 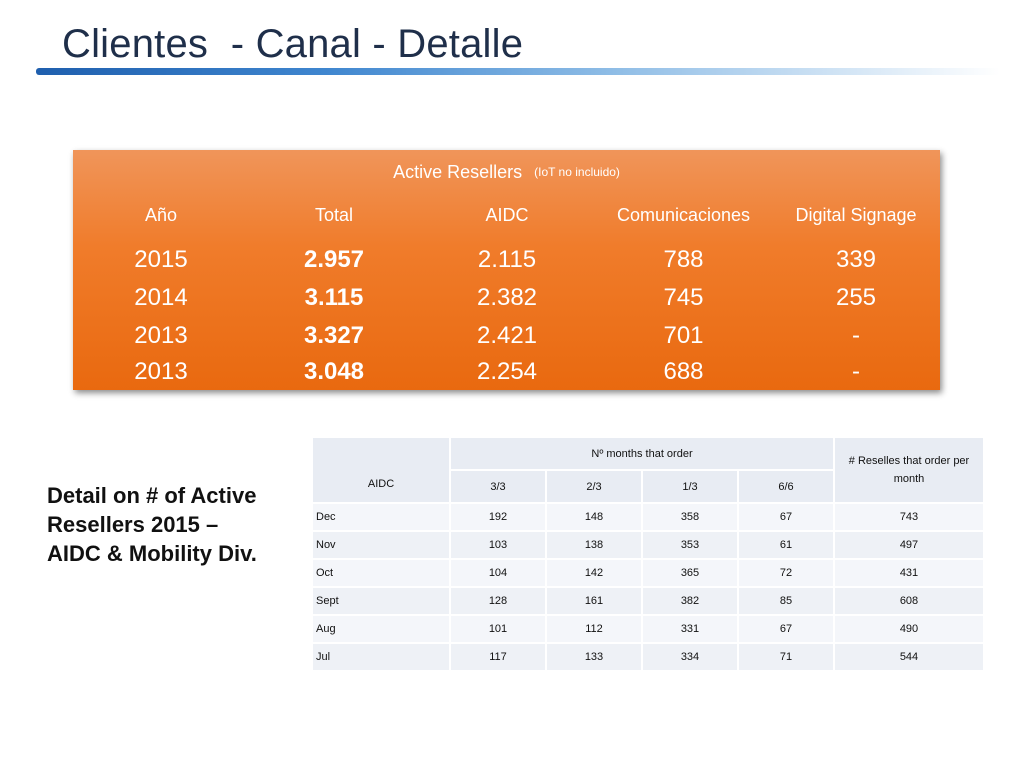 I want to click on detail-cell: 192, so click(x=498, y=517).